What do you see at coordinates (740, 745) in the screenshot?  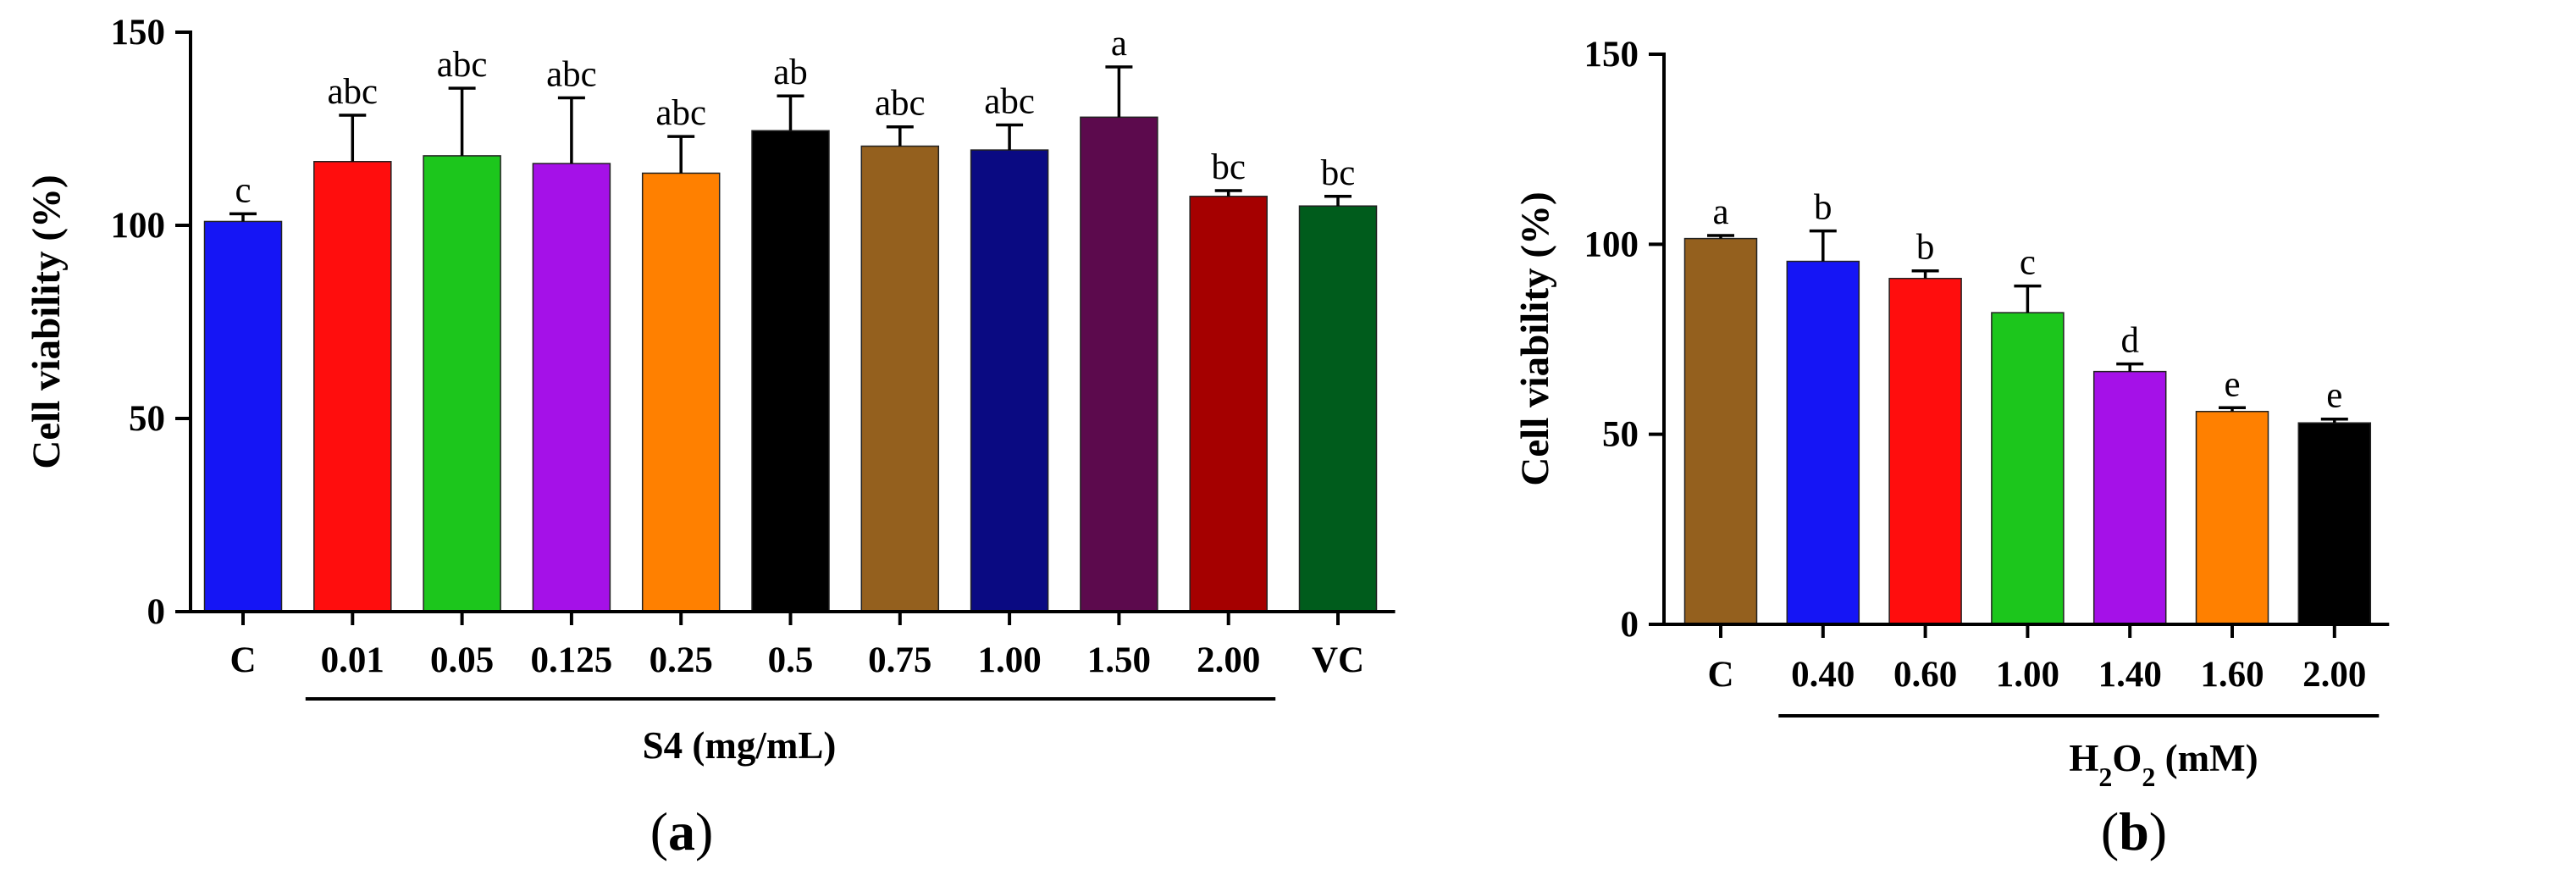 I see `x-axis-label: S4 (mg/mL)` at bounding box center [740, 745].